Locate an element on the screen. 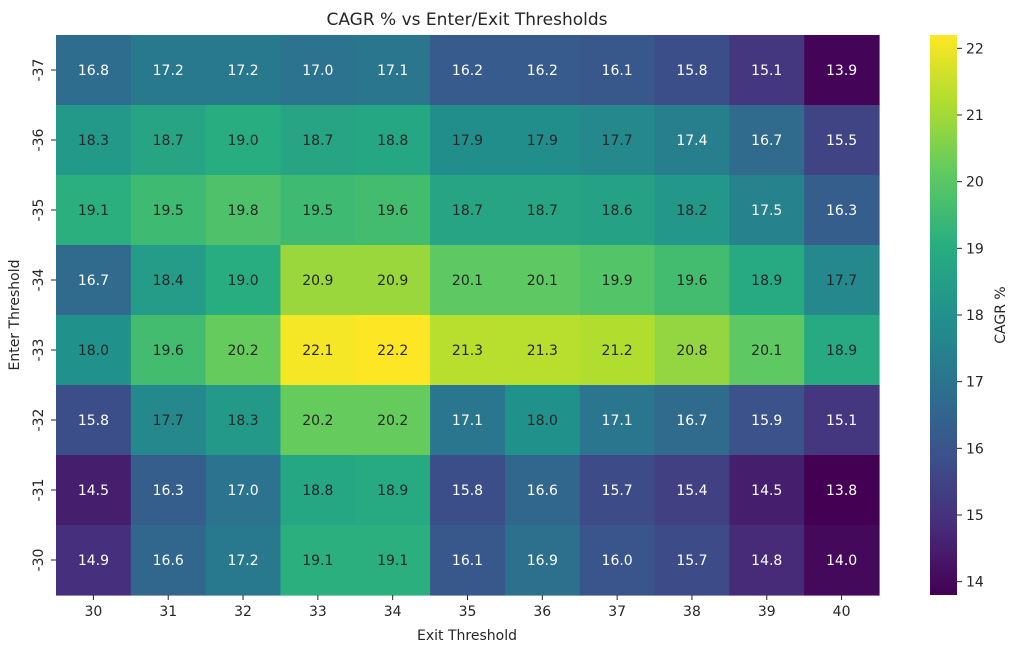 Image resolution: width=1023 pixels, height=645 pixels. cell-value: 18.8 is located at coordinates (392, 141).